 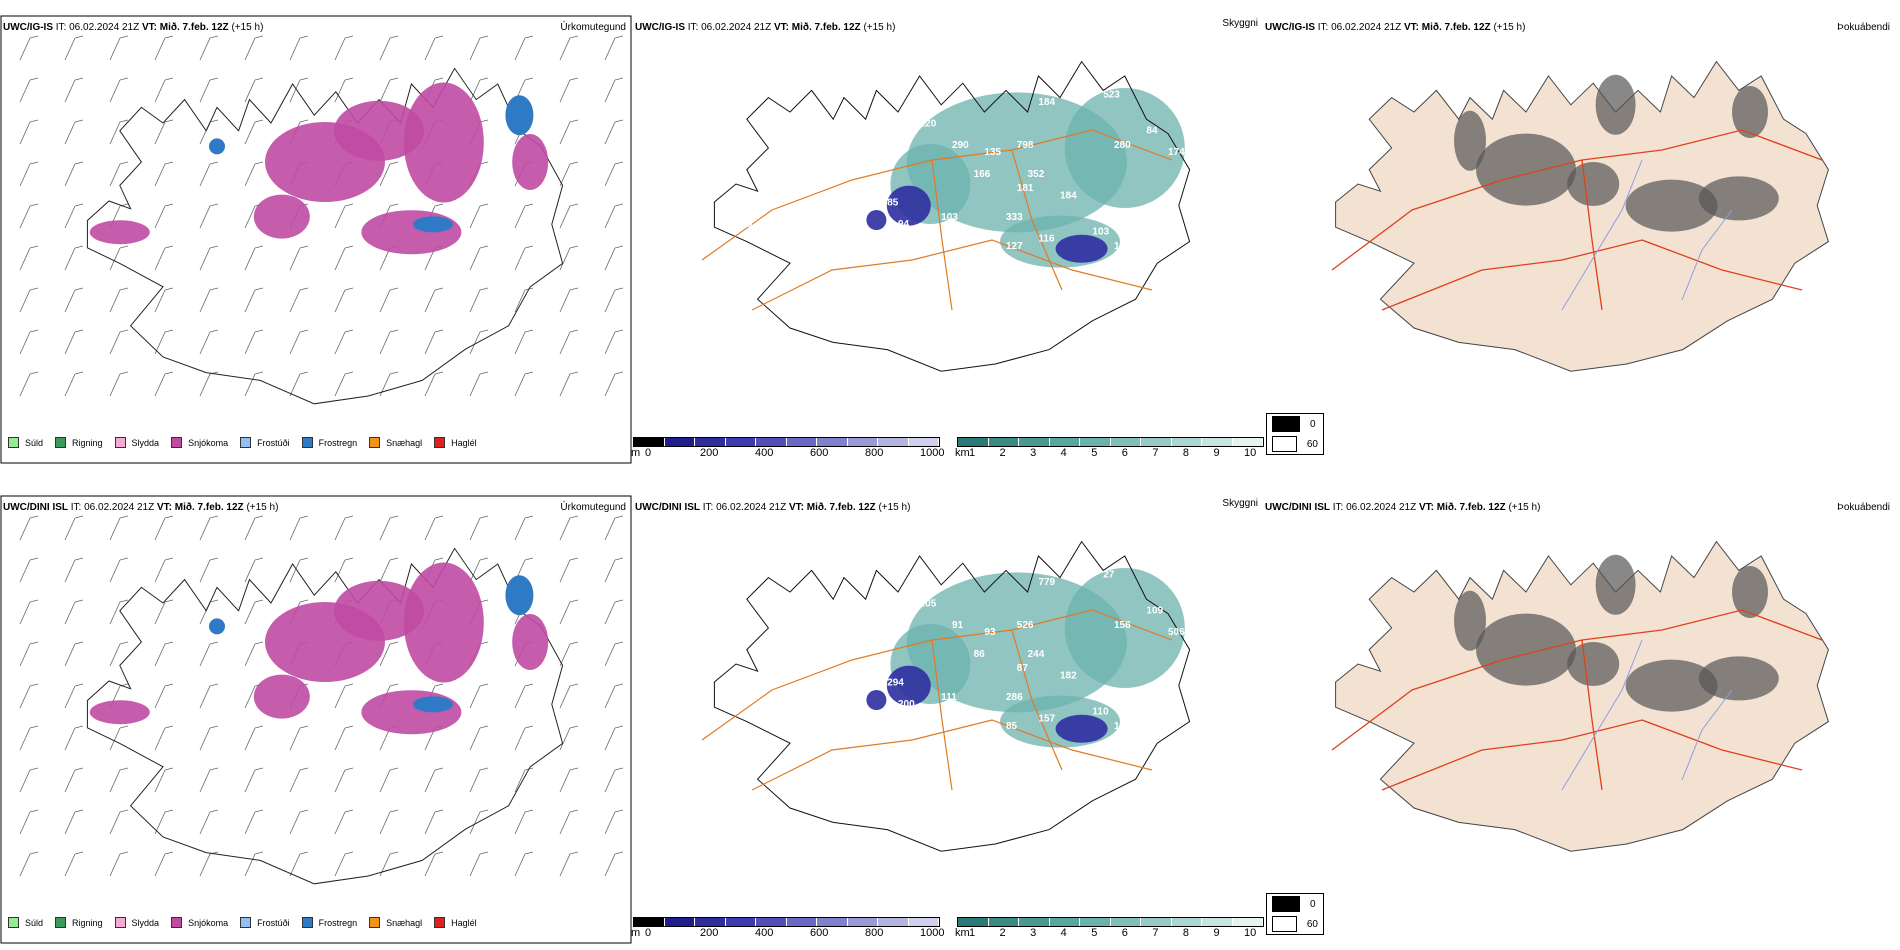 What do you see at coordinates (1046, 719) in the screenshot?
I see `ceiling-value-label: 157` at bounding box center [1046, 719].